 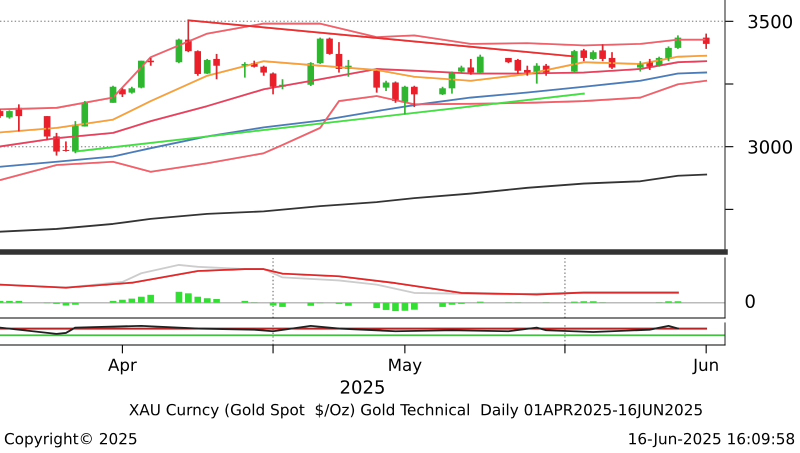 What do you see at coordinates (405, 366) in the screenshot?
I see `x-tick-label: May` at bounding box center [405, 366].